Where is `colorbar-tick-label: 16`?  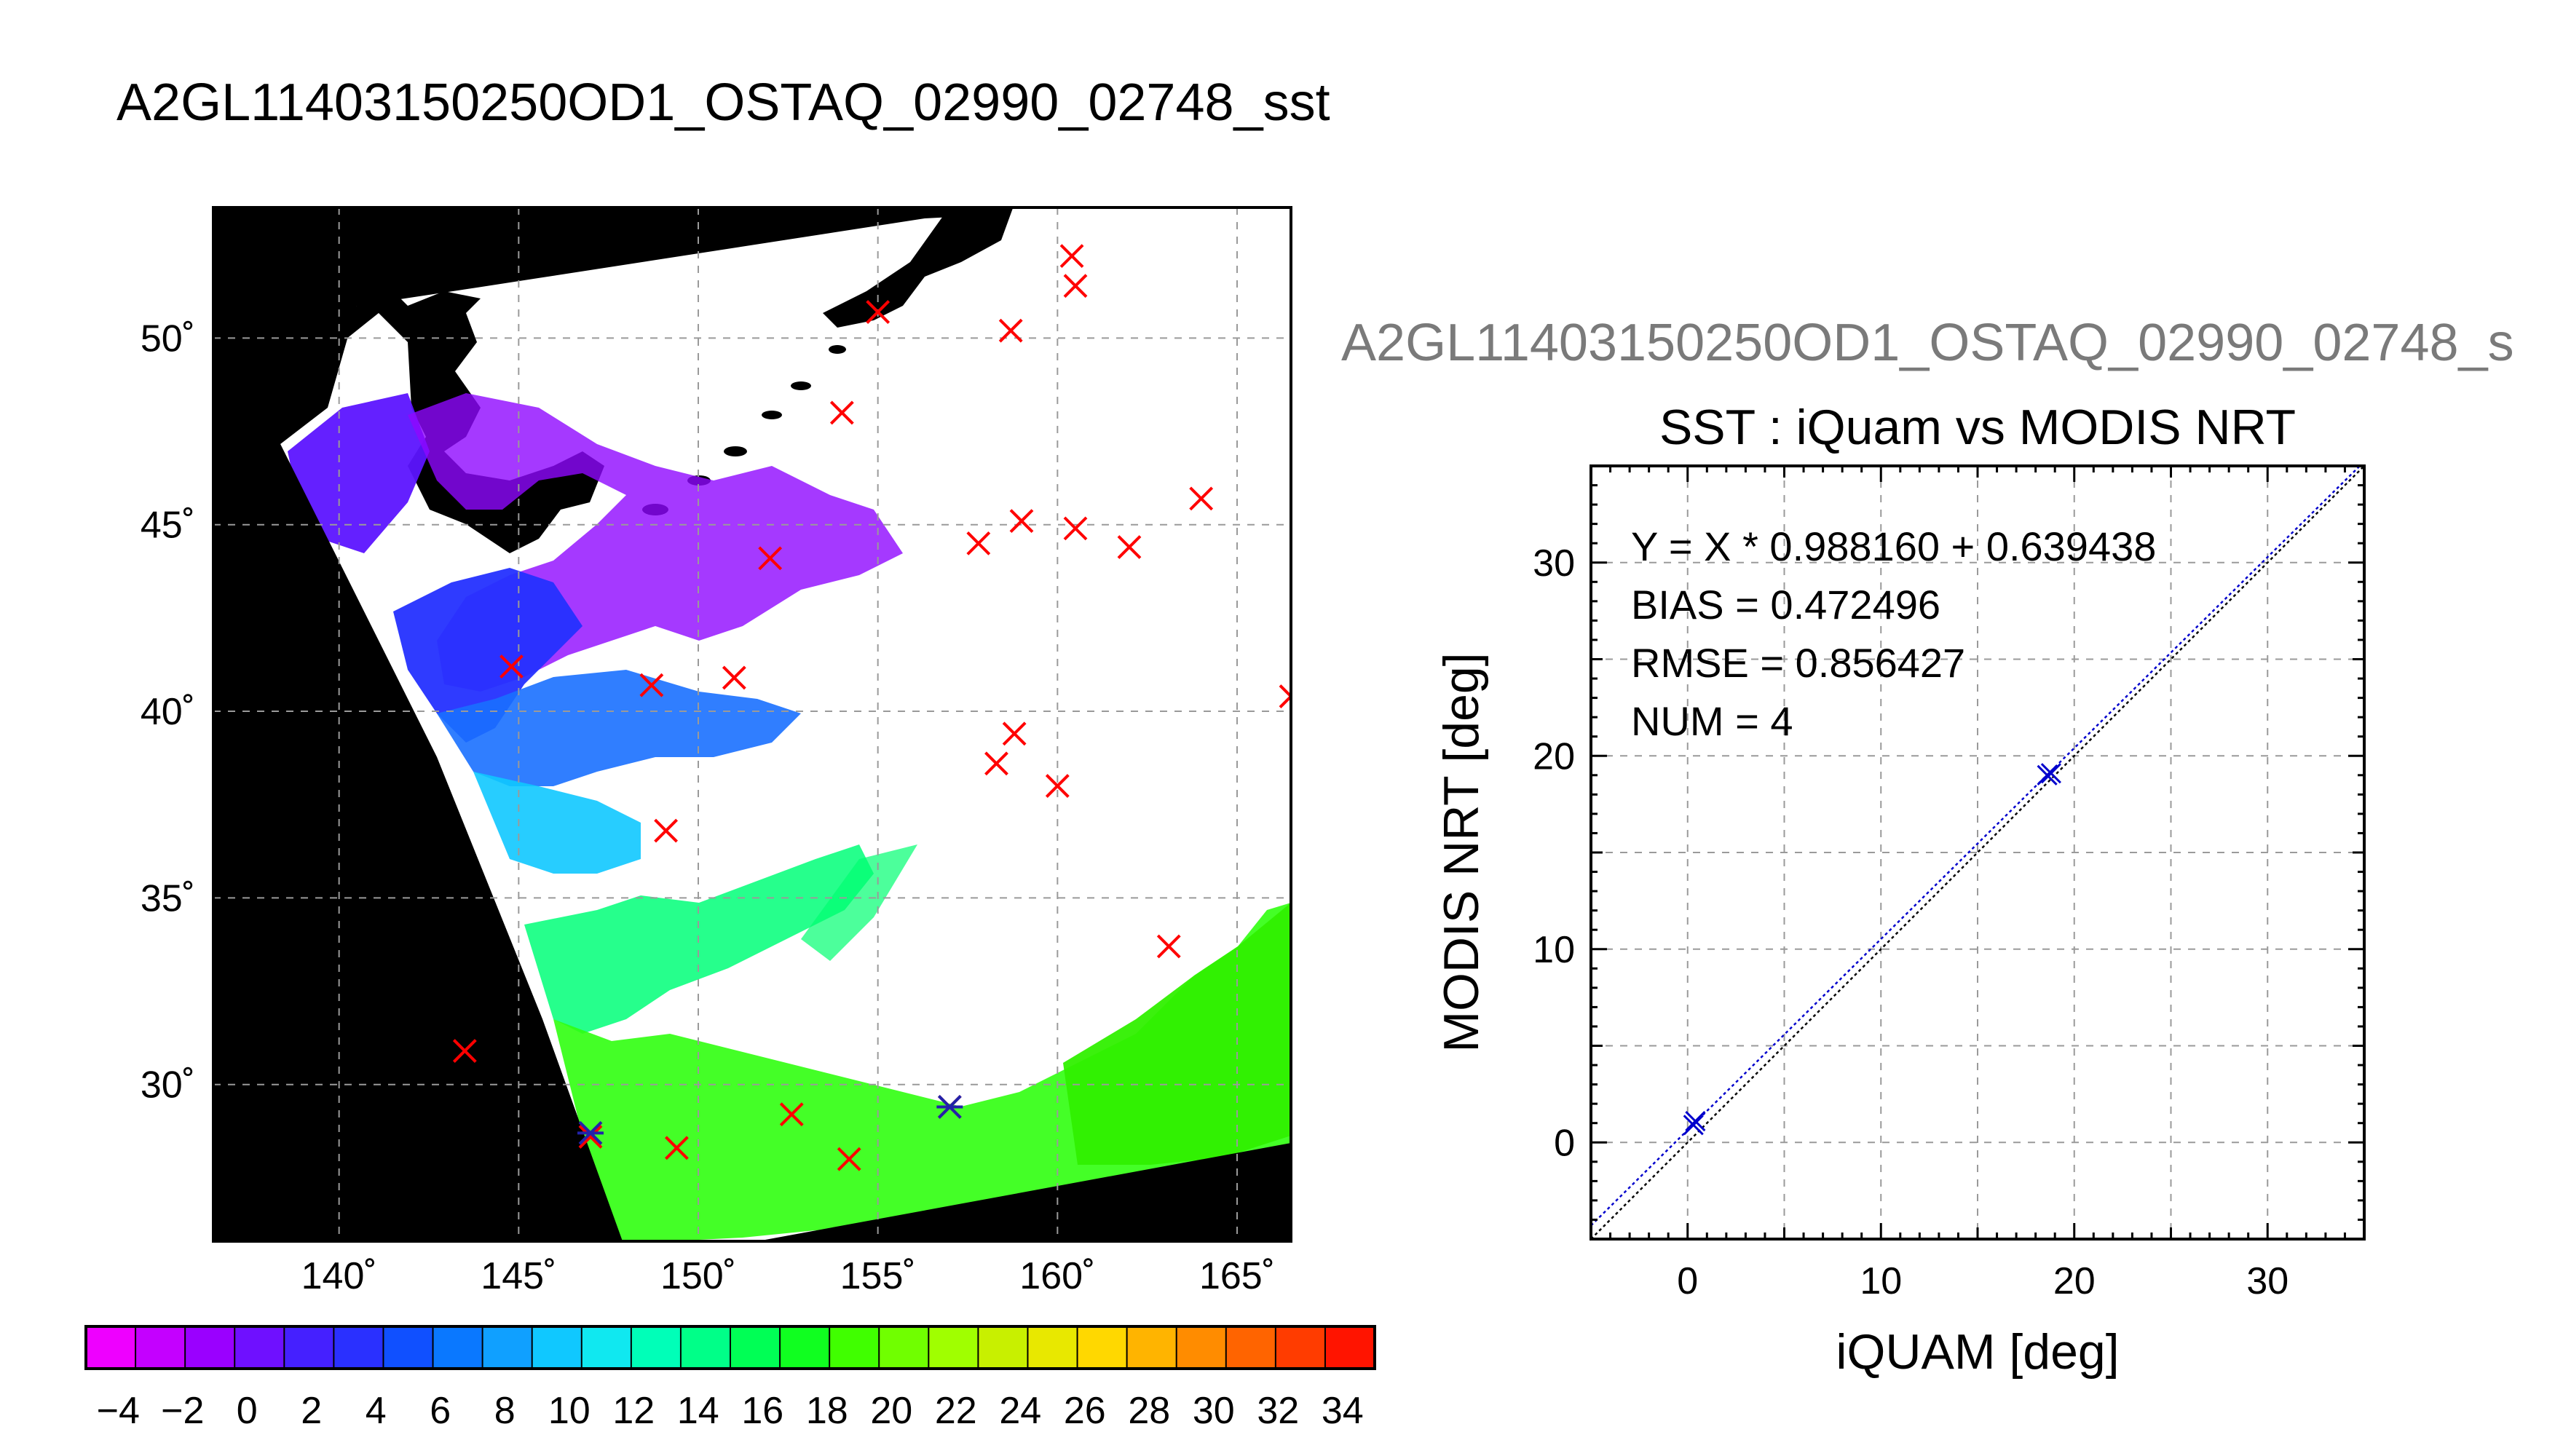 colorbar-tick-label: 16 is located at coordinates (762, 1411).